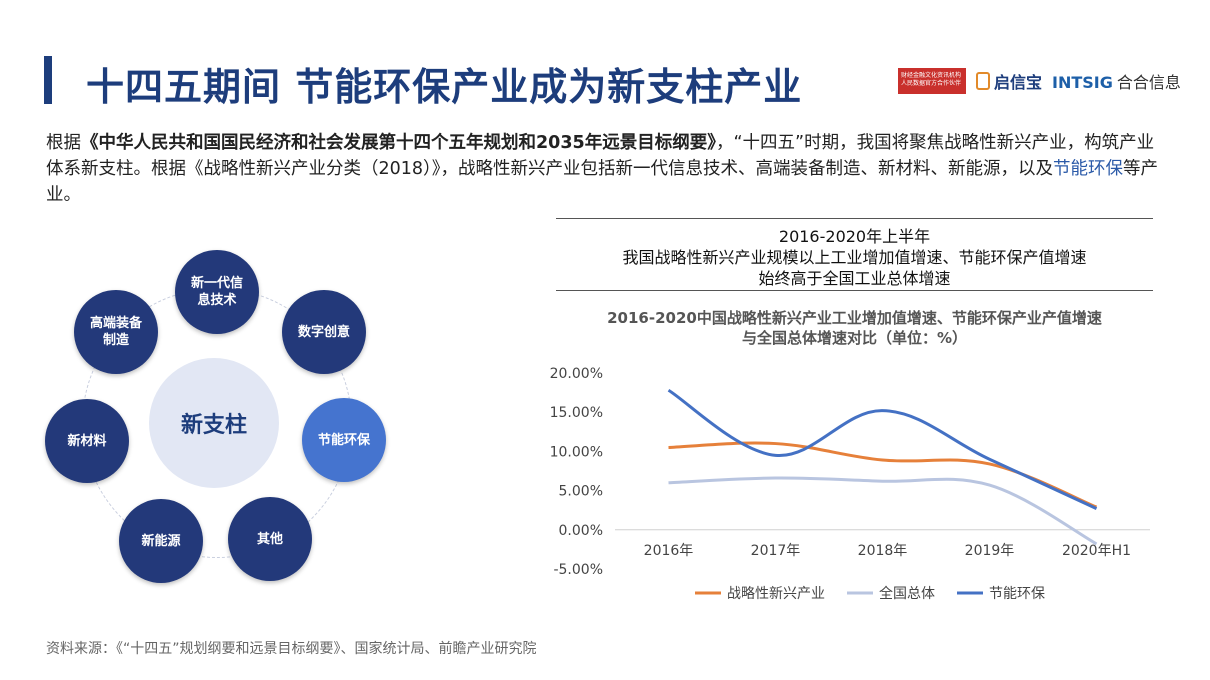  What do you see at coordinates (1018, 82) in the screenshot?
I see `qixinbao-label: 启信宝` at bounding box center [1018, 82].